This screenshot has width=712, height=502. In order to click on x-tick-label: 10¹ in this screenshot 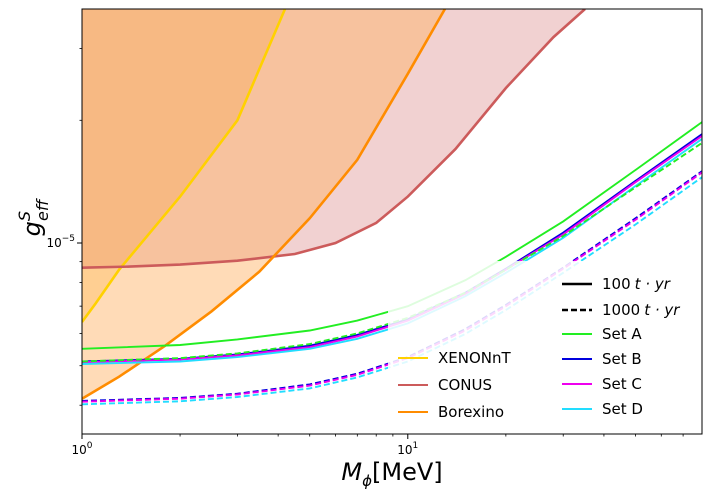, I will do `click(407, 449)`.